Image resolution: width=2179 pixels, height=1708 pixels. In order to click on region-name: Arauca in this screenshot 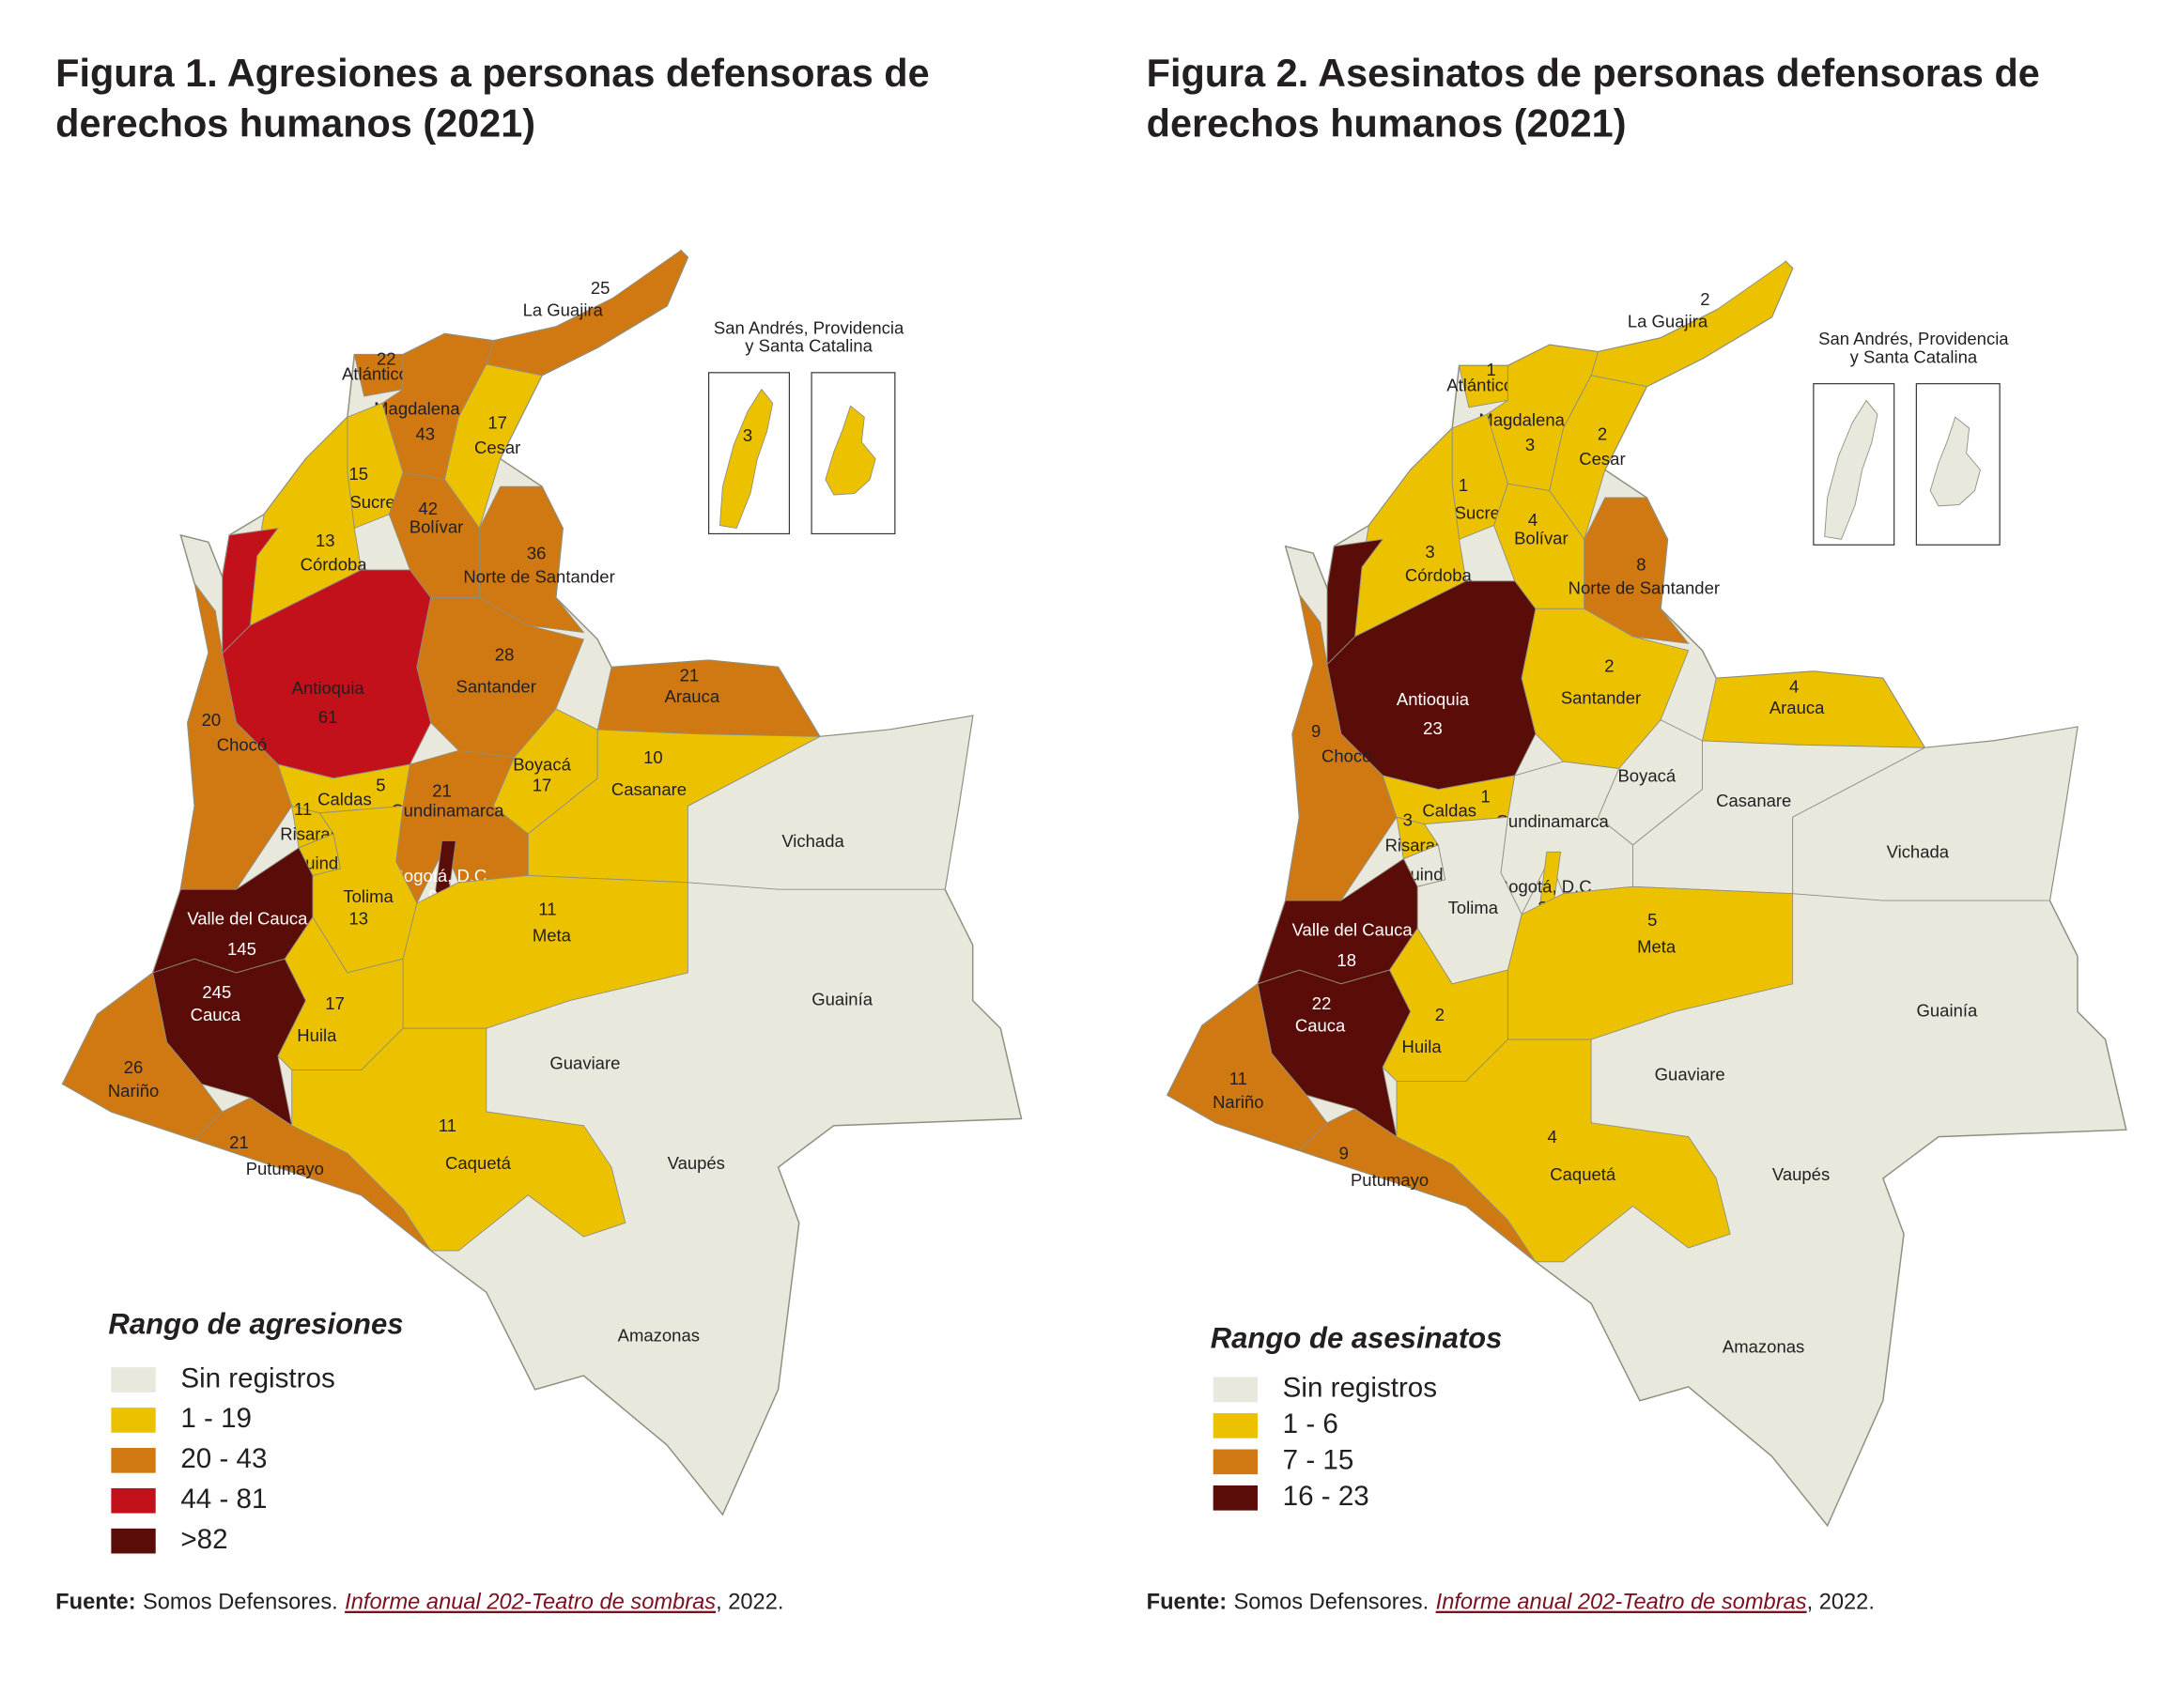, I will do `click(692, 696)`.